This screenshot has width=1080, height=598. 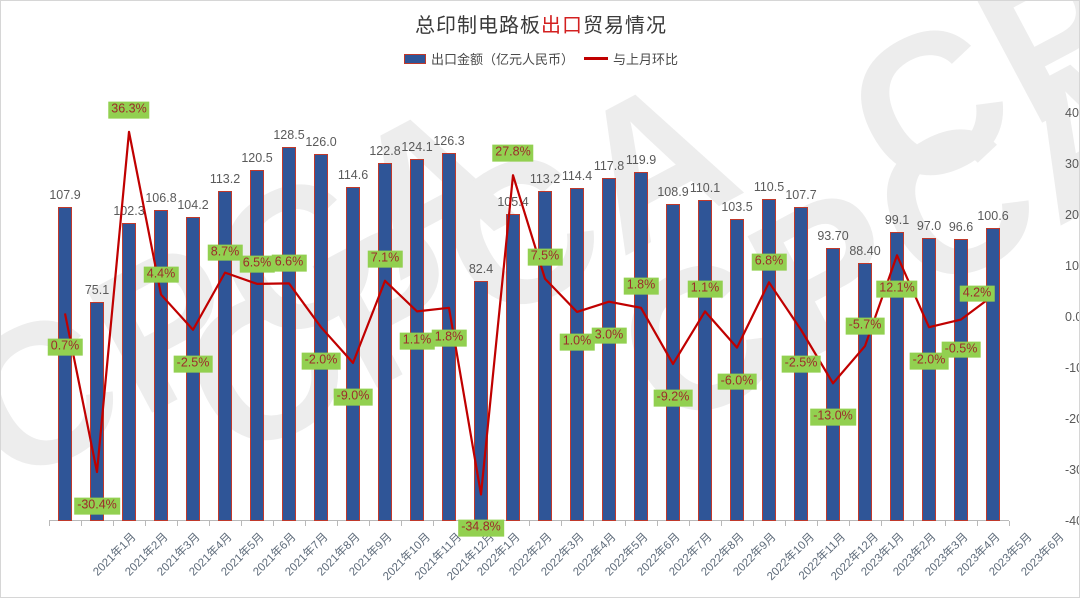 I want to click on bar-value-label: 107.7, so click(x=801, y=195).